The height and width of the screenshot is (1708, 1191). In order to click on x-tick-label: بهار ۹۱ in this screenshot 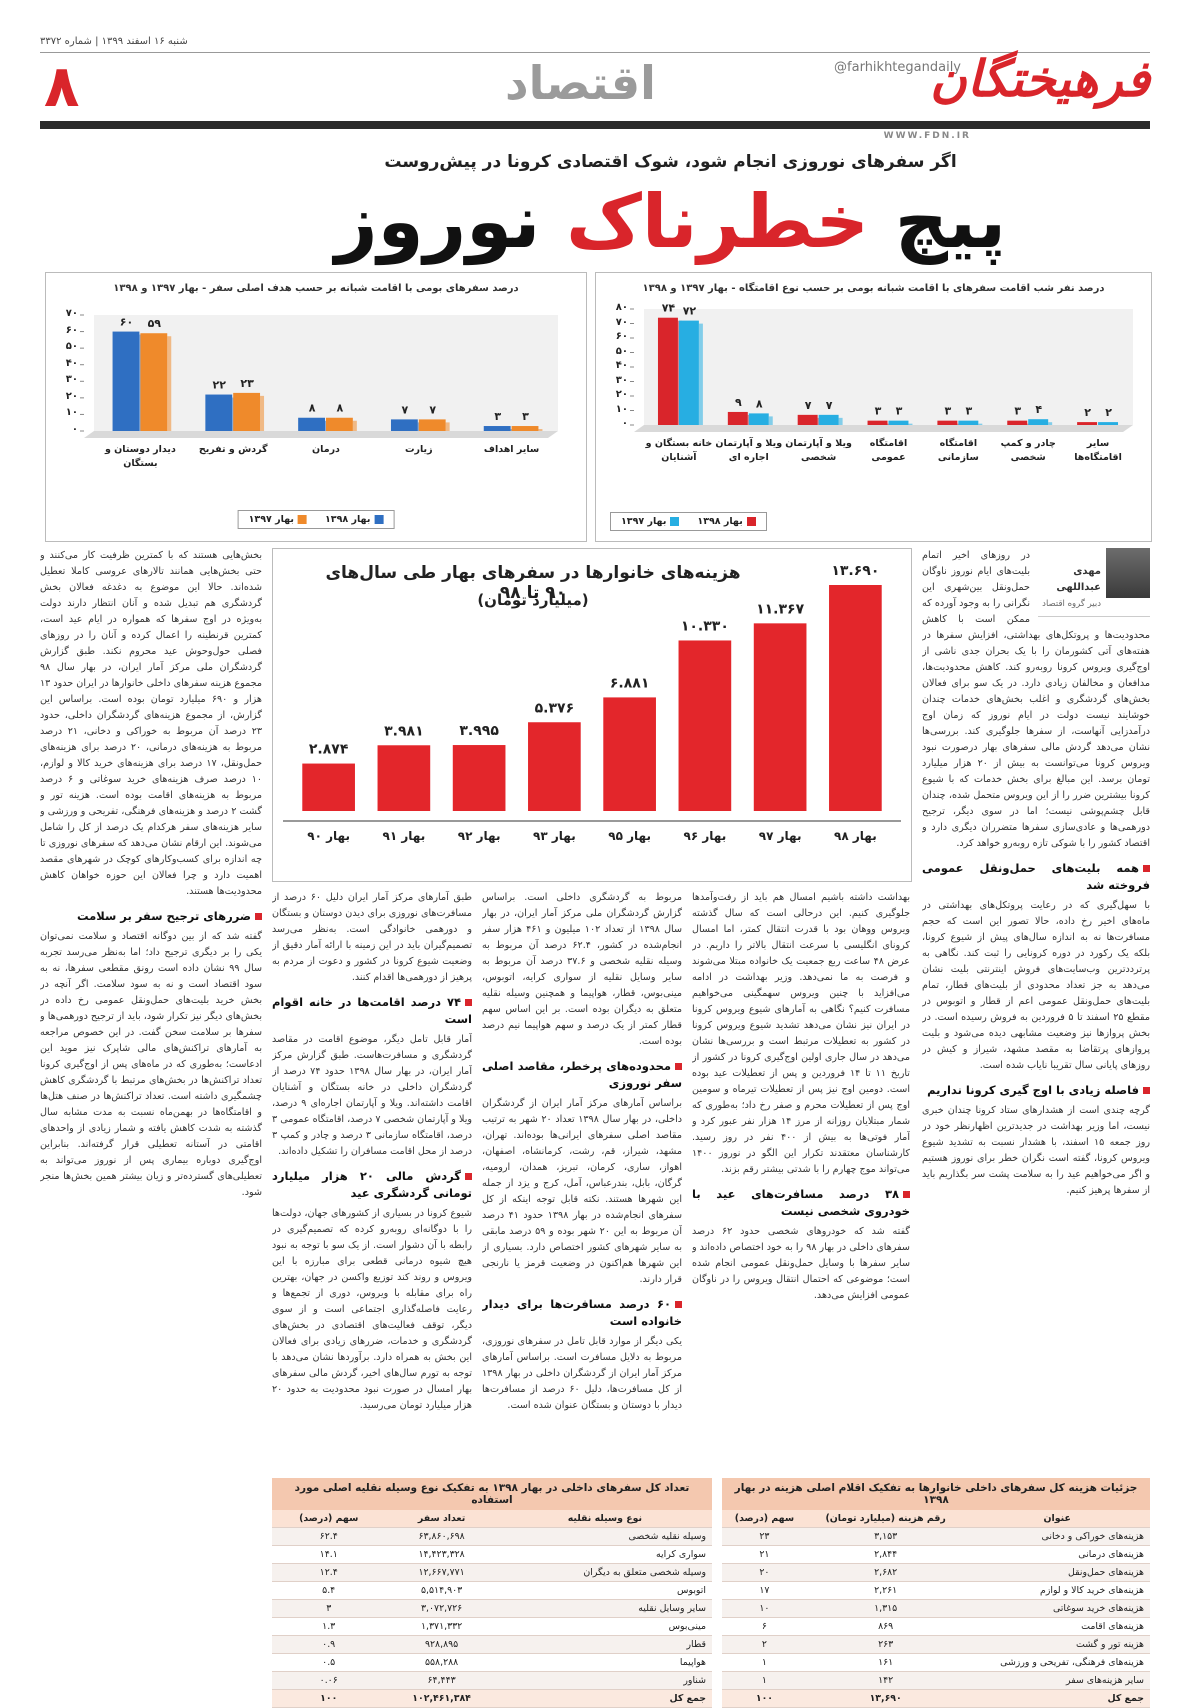, I will do `click(404, 836)`.